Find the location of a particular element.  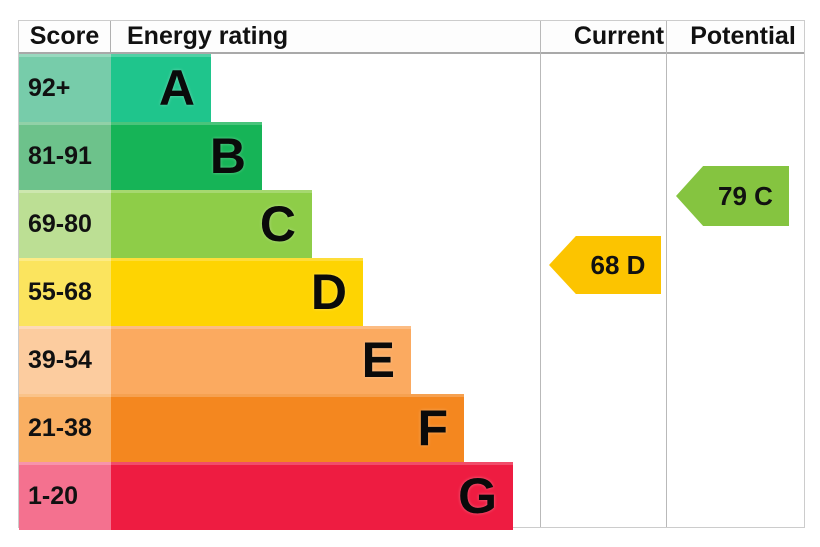

band-bar-g: G is located at coordinates (312, 496).